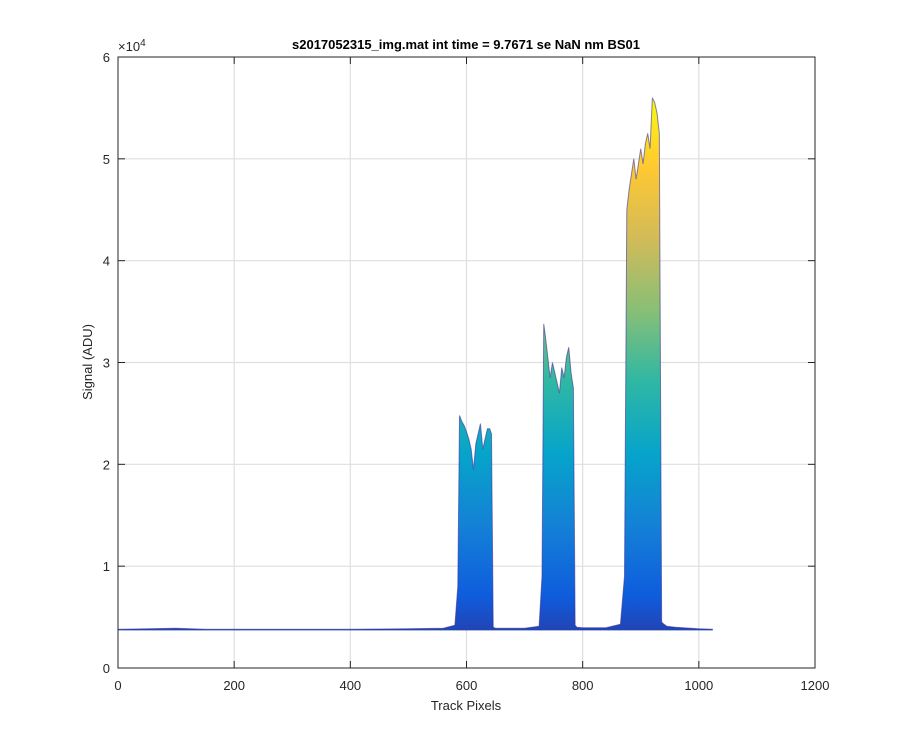  What do you see at coordinates (106, 668) in the screenshot?
I see `y-tick-label: 0` at bounding box center [106, 668].